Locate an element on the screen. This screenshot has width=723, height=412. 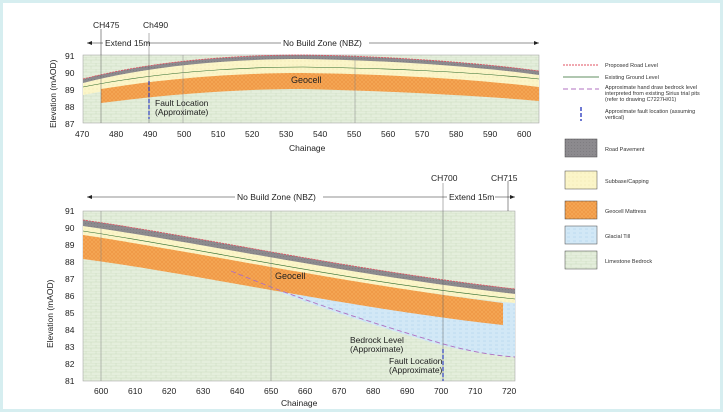
top-x-tick: 590 is located at coordinates (490, 134).